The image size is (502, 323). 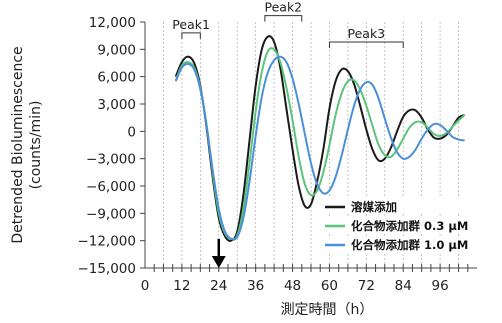 What do you see at coordinates (112, 23) in the screenshot?
I see `y-tick-label: 12,000` at bounding box center [112, 23].